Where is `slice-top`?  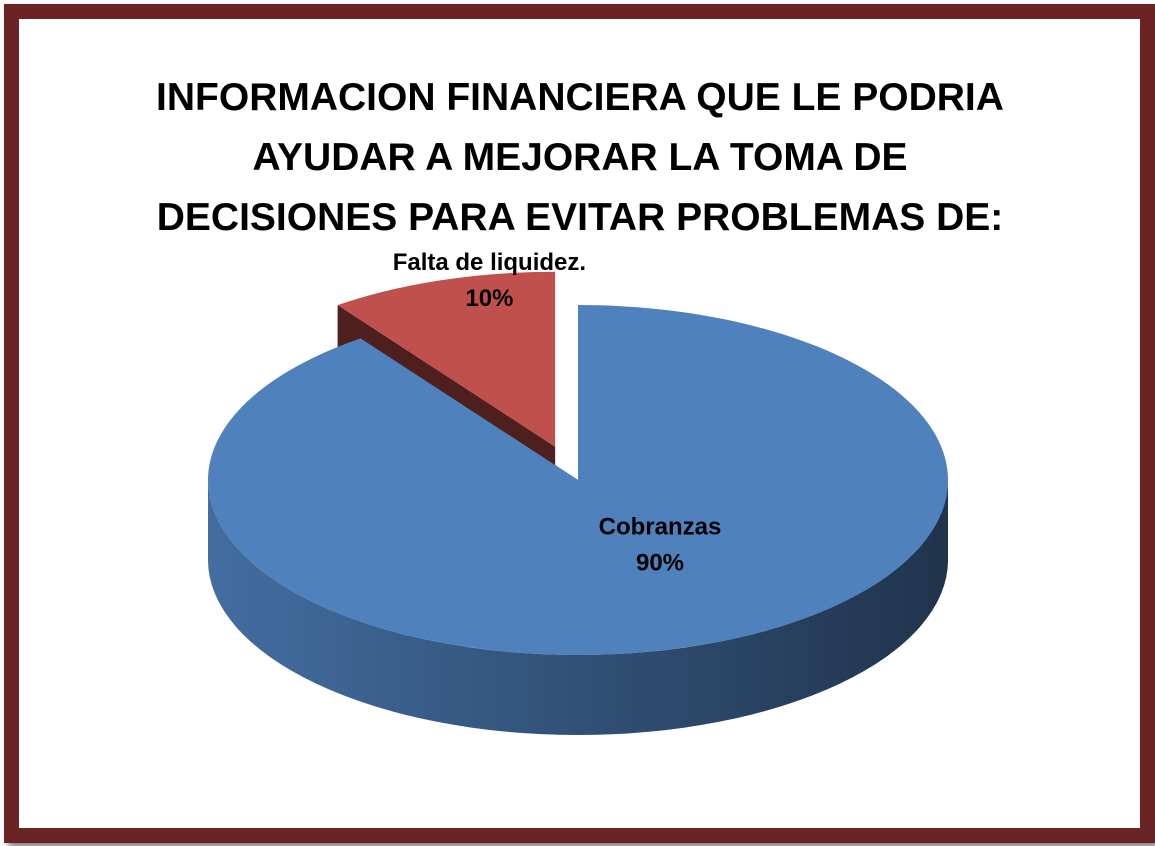
slice-top is located at coordinates (446, 359).